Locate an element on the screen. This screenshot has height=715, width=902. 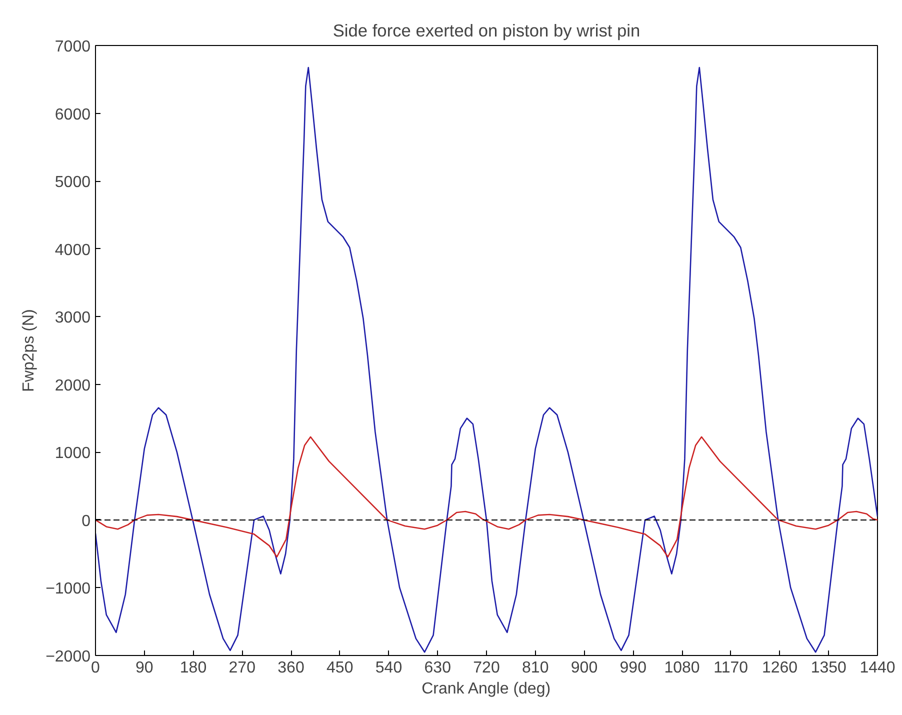
x-tick-label: 810 is located at coordinates (535, 668).